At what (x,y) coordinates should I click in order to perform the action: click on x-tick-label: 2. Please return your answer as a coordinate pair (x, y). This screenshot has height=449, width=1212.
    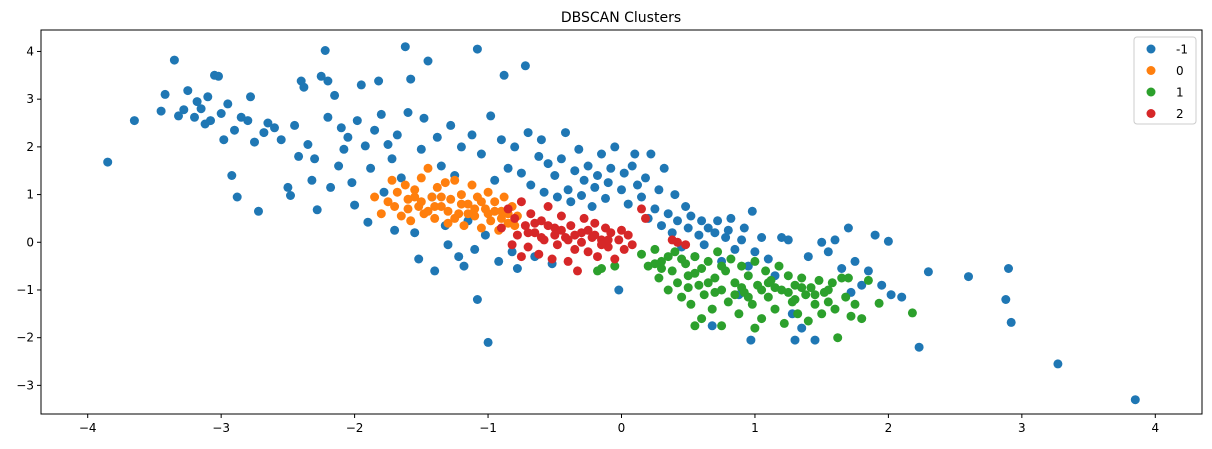
    Looking at the image, I should click on (889, 428).